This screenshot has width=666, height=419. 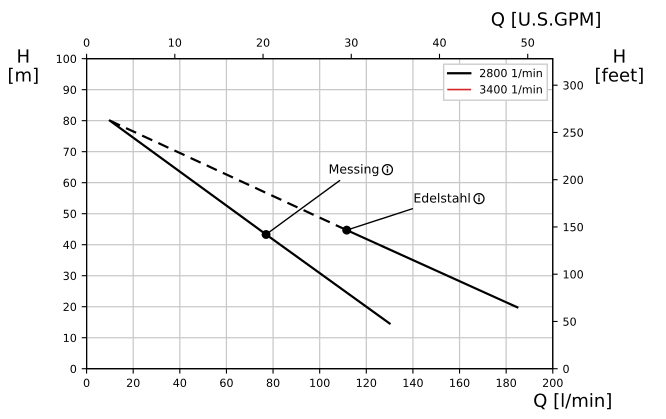 What do you see at coordinates (573, 85) in the screenshot?
I see `y2-tick-label: 300` at bounding box center [573, 85].